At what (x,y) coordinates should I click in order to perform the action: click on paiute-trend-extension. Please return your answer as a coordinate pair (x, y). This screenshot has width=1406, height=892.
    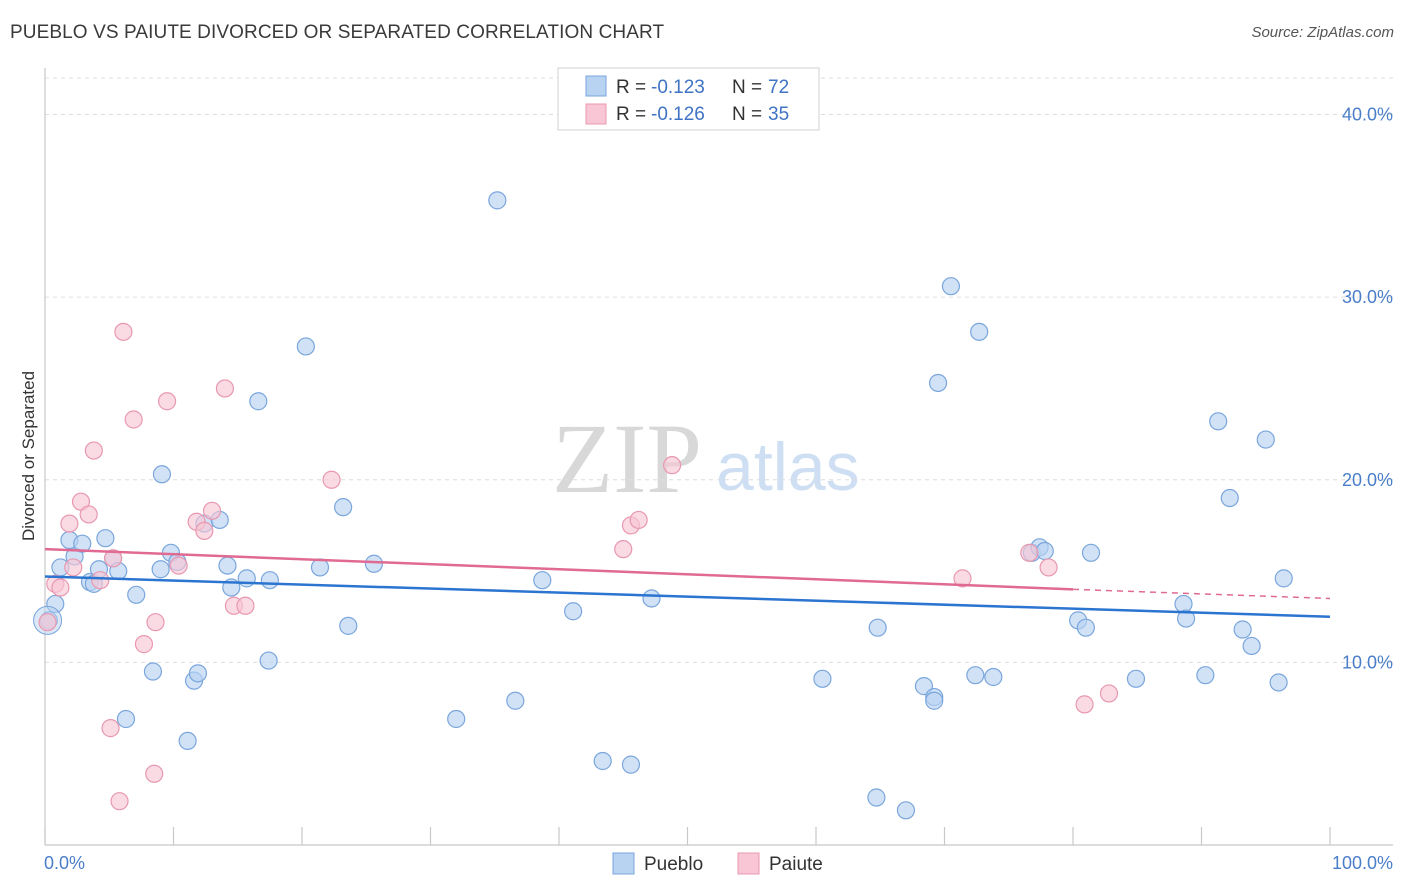
    Looking at the image, I should click on (1201, 594).